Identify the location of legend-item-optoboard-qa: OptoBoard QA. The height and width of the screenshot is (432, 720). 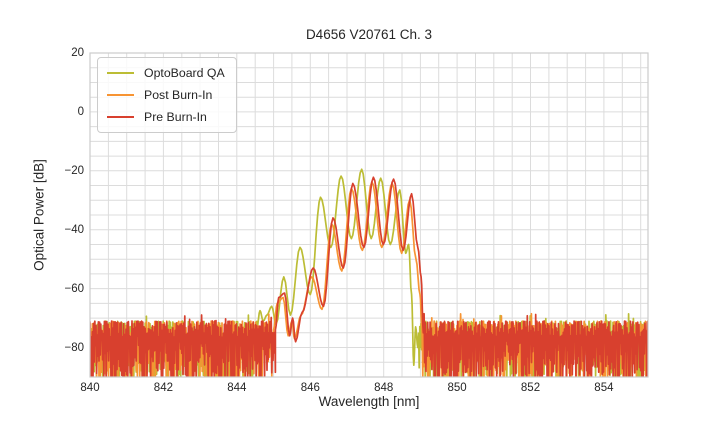
(166, 73).